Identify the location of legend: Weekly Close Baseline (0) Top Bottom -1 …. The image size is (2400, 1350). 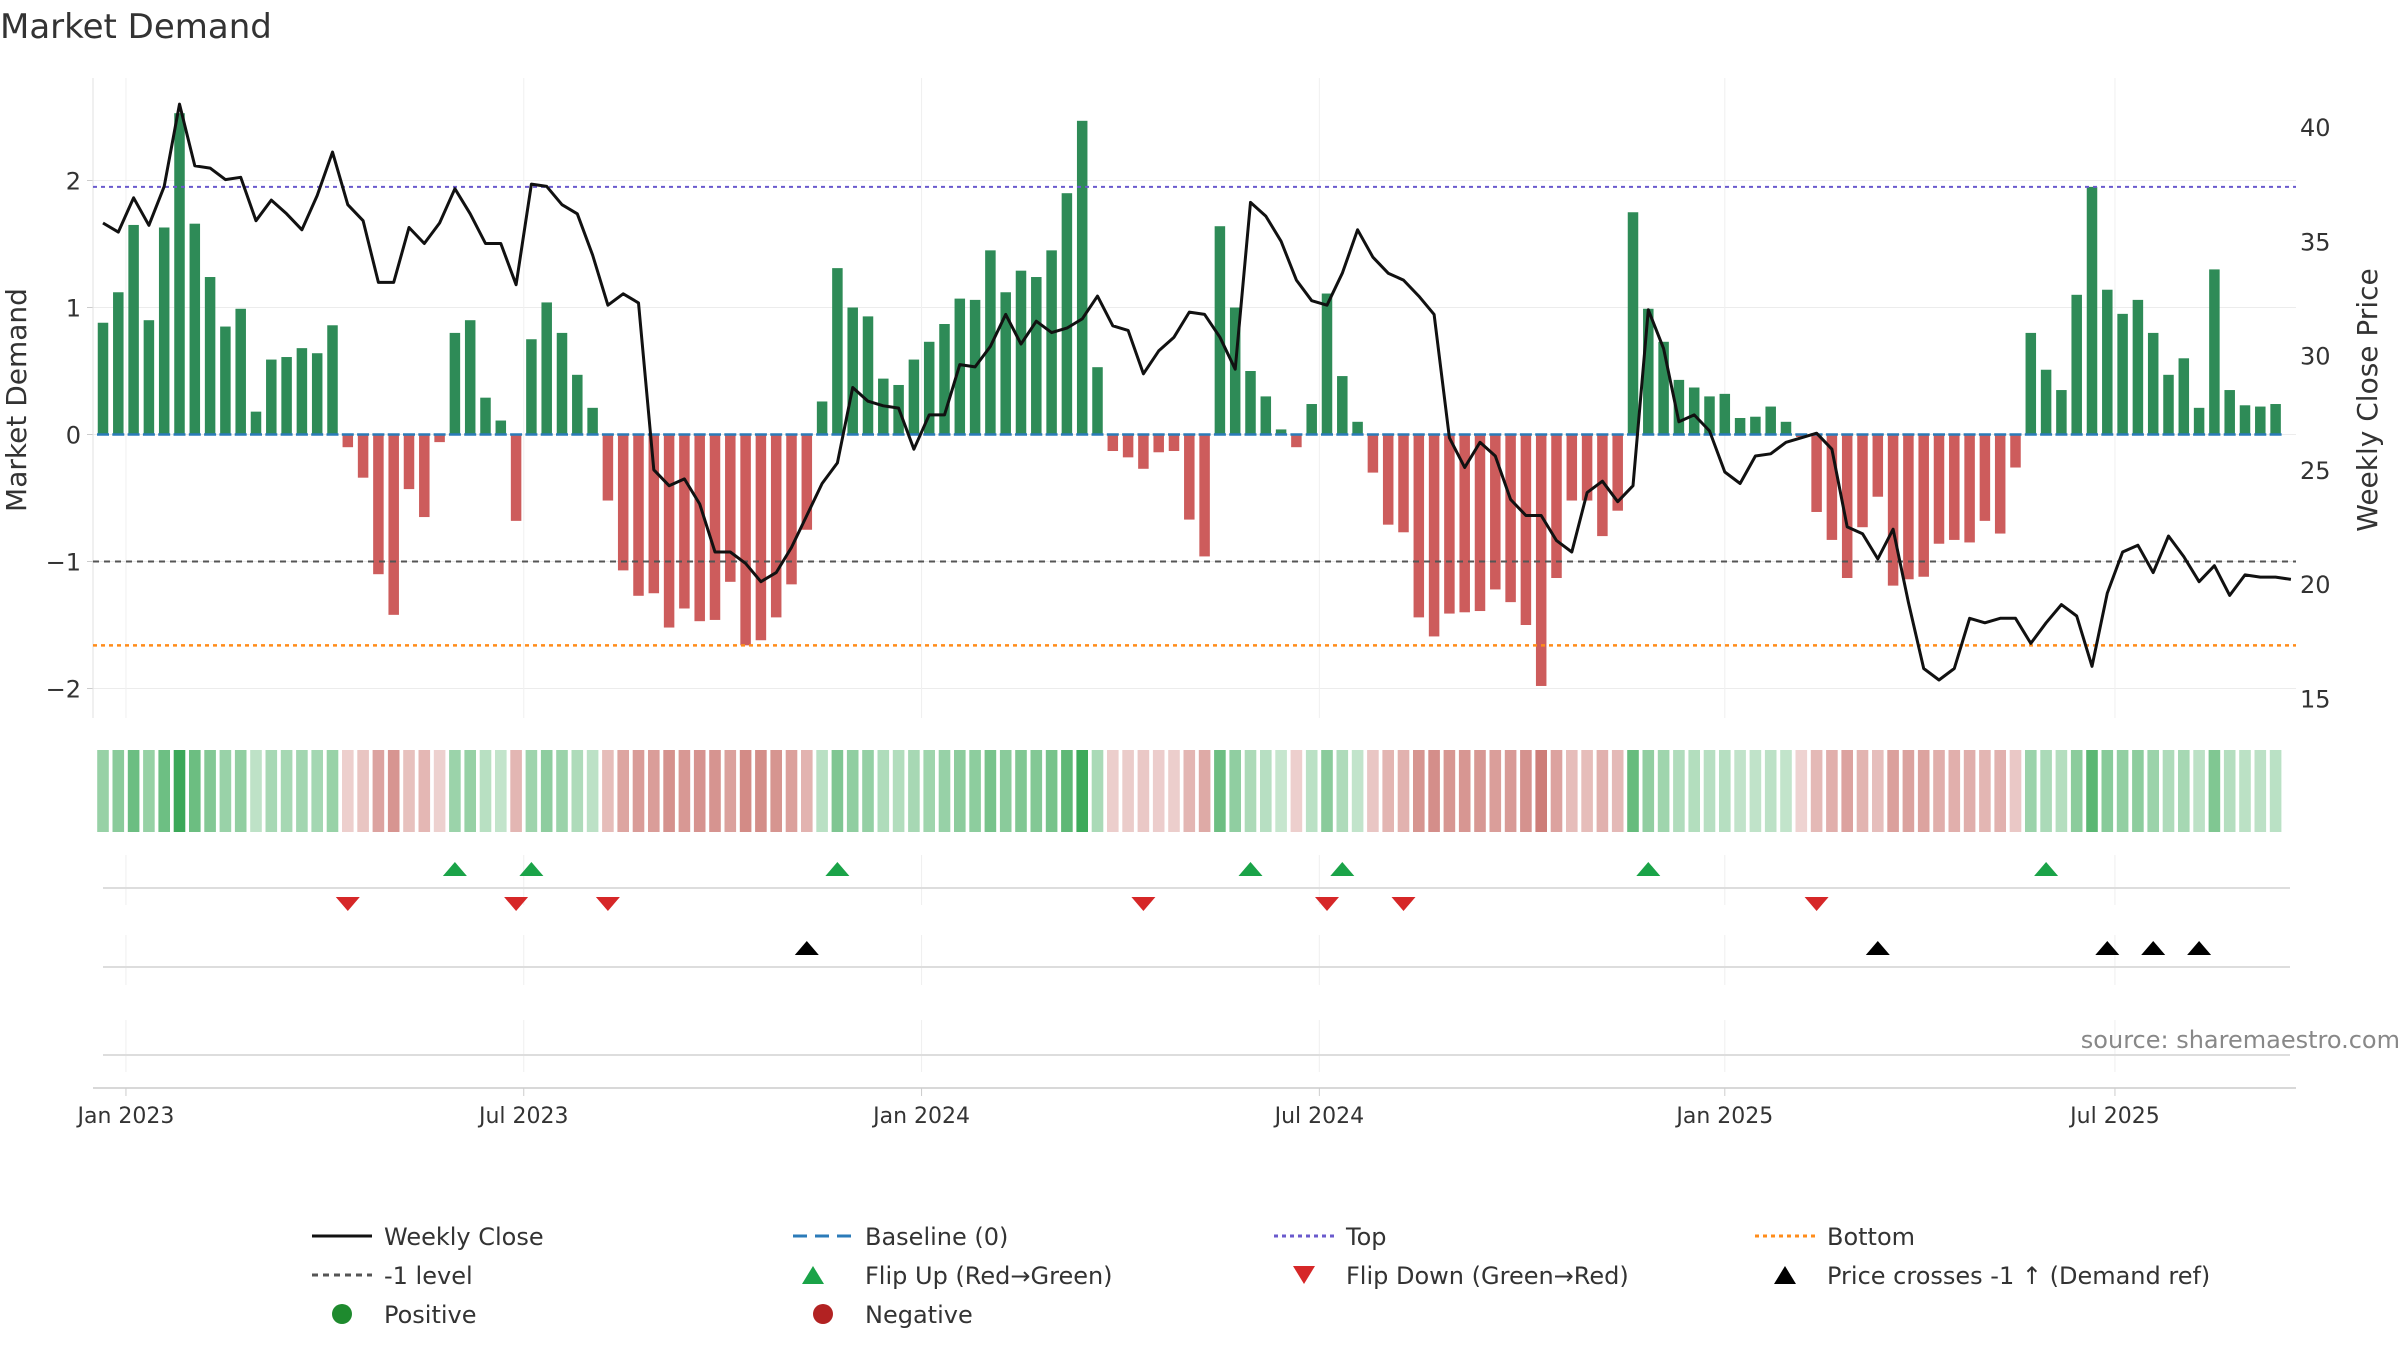
(1261, 1276).